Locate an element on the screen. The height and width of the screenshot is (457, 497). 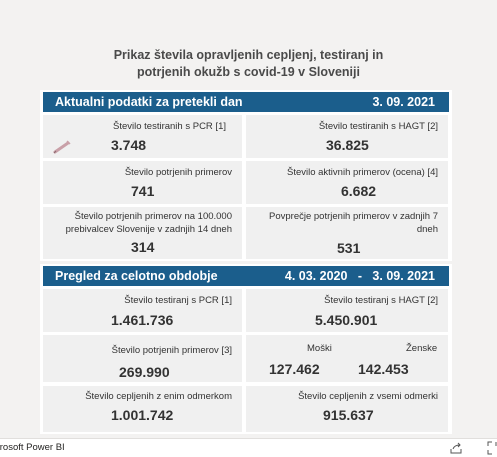
daily-hagt-card: Število testiranih s HAGT [2] 36.825 is located at coordinates (347, 136).